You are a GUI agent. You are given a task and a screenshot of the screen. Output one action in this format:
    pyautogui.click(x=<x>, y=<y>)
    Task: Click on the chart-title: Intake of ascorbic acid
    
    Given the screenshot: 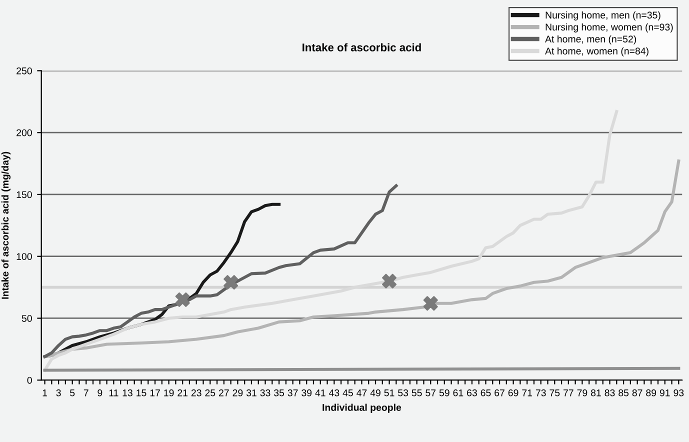 What is the action you would take?
    pyautogui.click(x=361, y=47)
    